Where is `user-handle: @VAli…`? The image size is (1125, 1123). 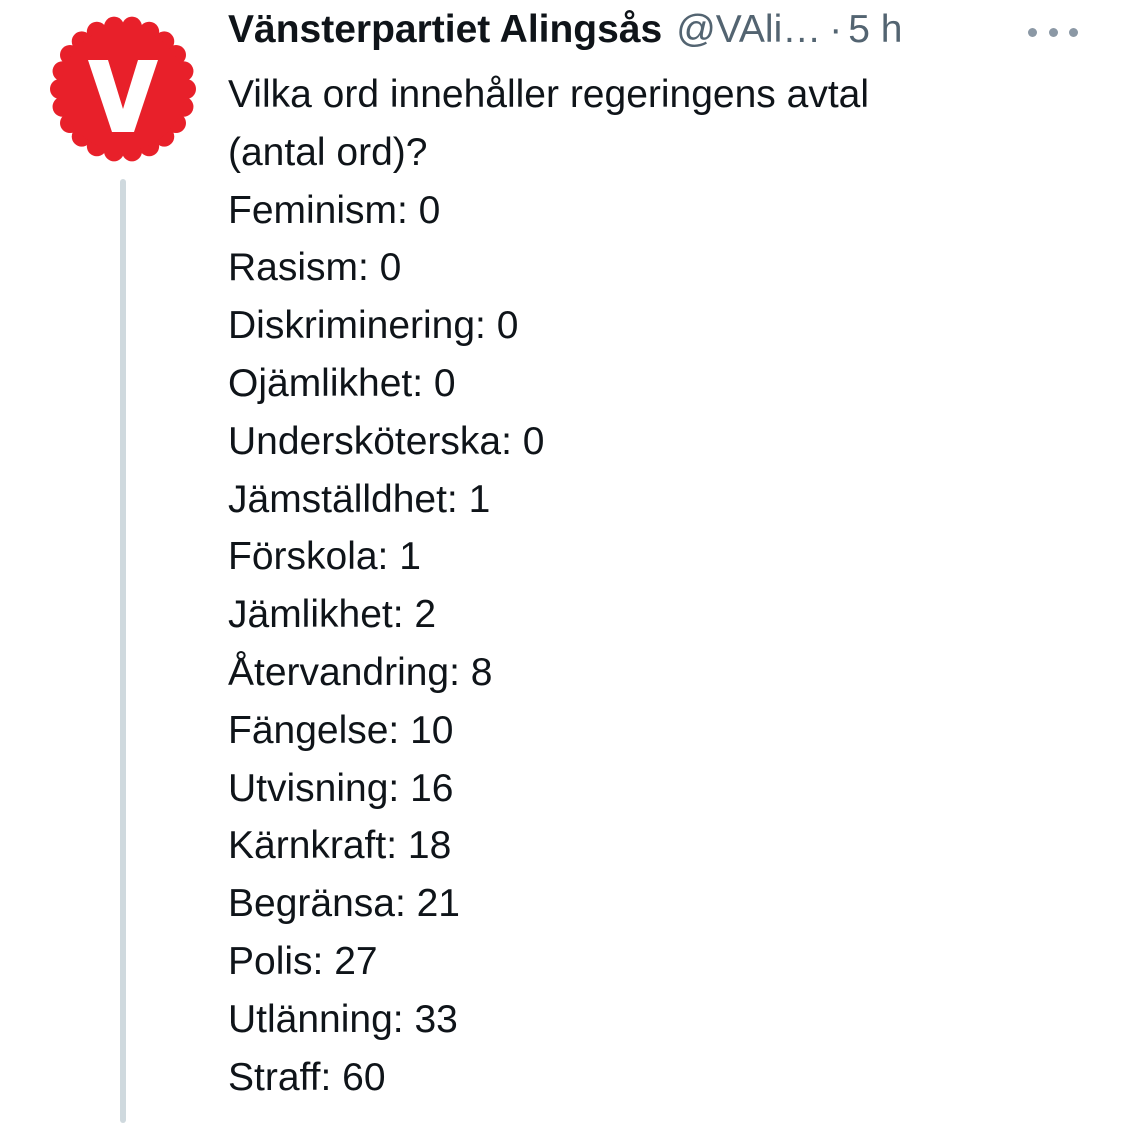
user-handle: @VAli… is located at coordinates (749, 29).